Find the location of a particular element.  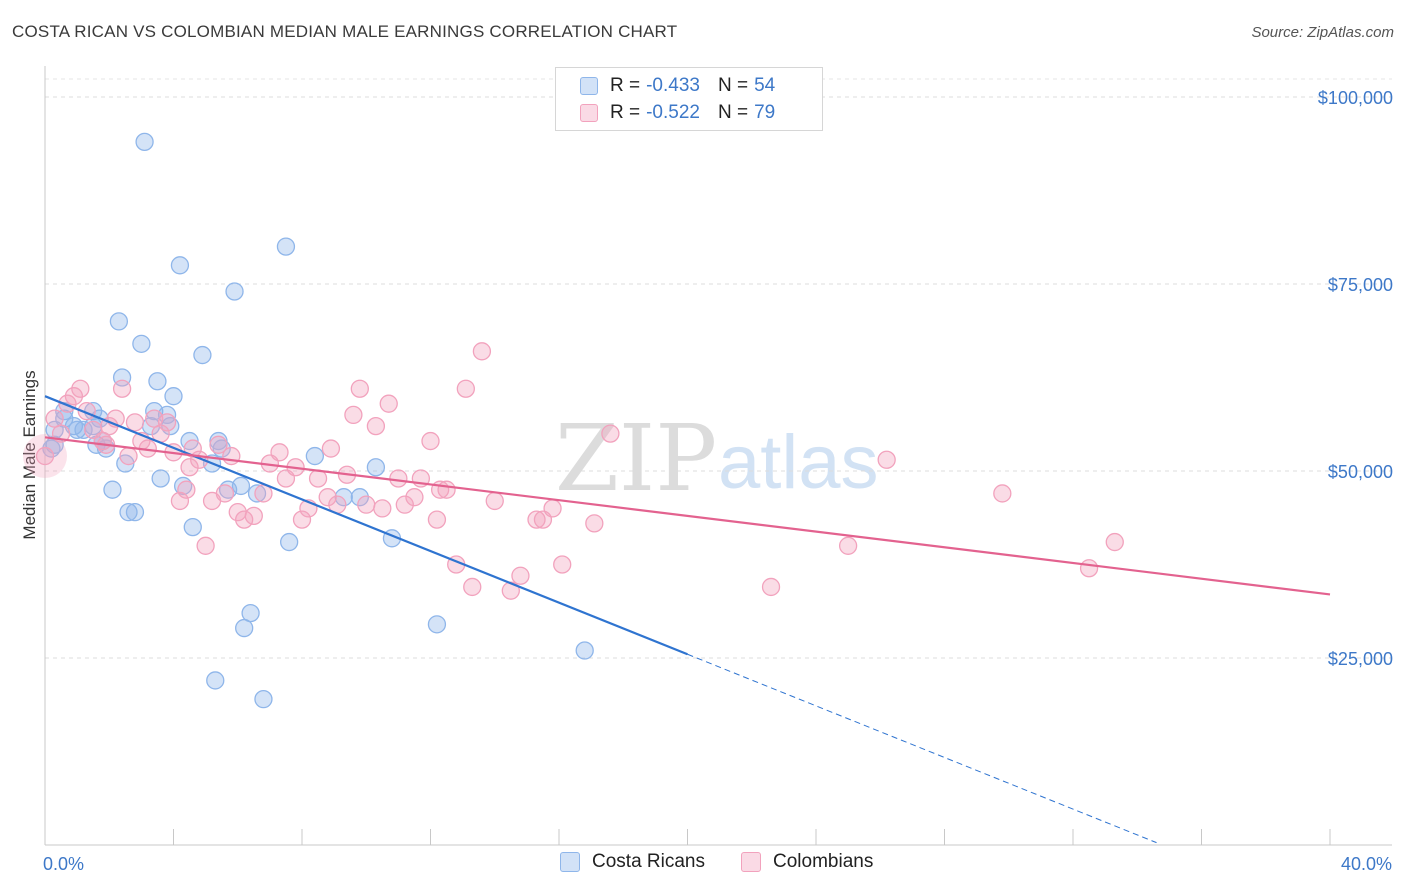

y-tick-label: $100,000 is located at coordinates (1355, 98).